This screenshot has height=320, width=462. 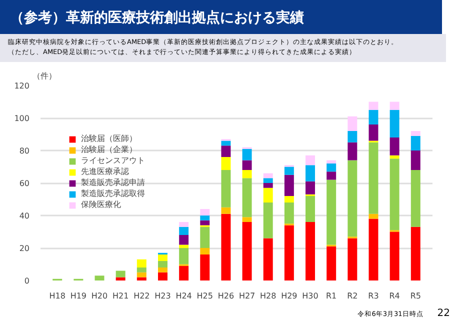 I want to click on x-tick-label: H18, so click(x=57, y=296).